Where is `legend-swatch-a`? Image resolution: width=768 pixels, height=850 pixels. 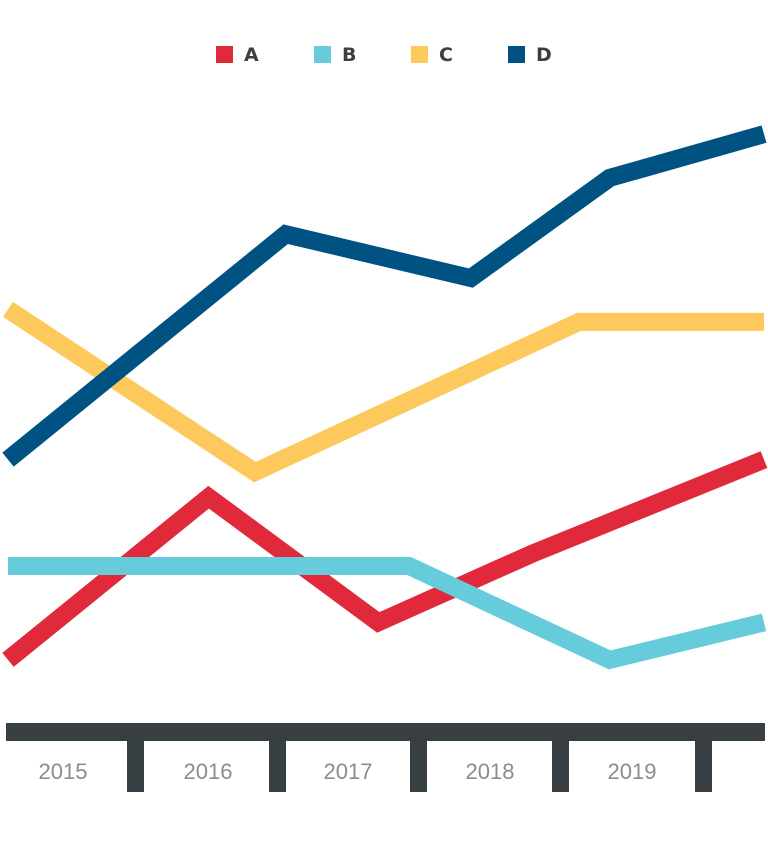
legend-swatch-a is located at coordinates (224, 54).